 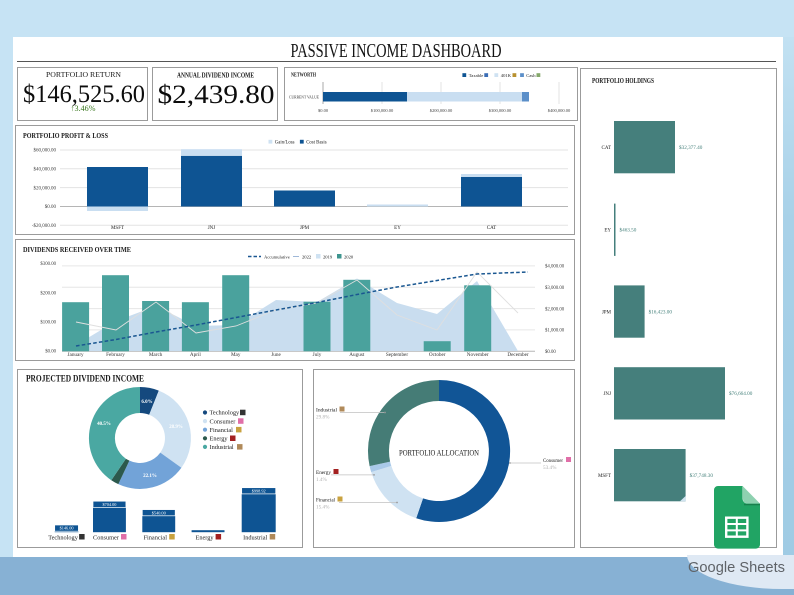 What do you see at coordinates (215, 76) in the screenshot?
I see `svg-text: ANNUAL DIVIDEND INCOME` at bounding box center [215, 76].